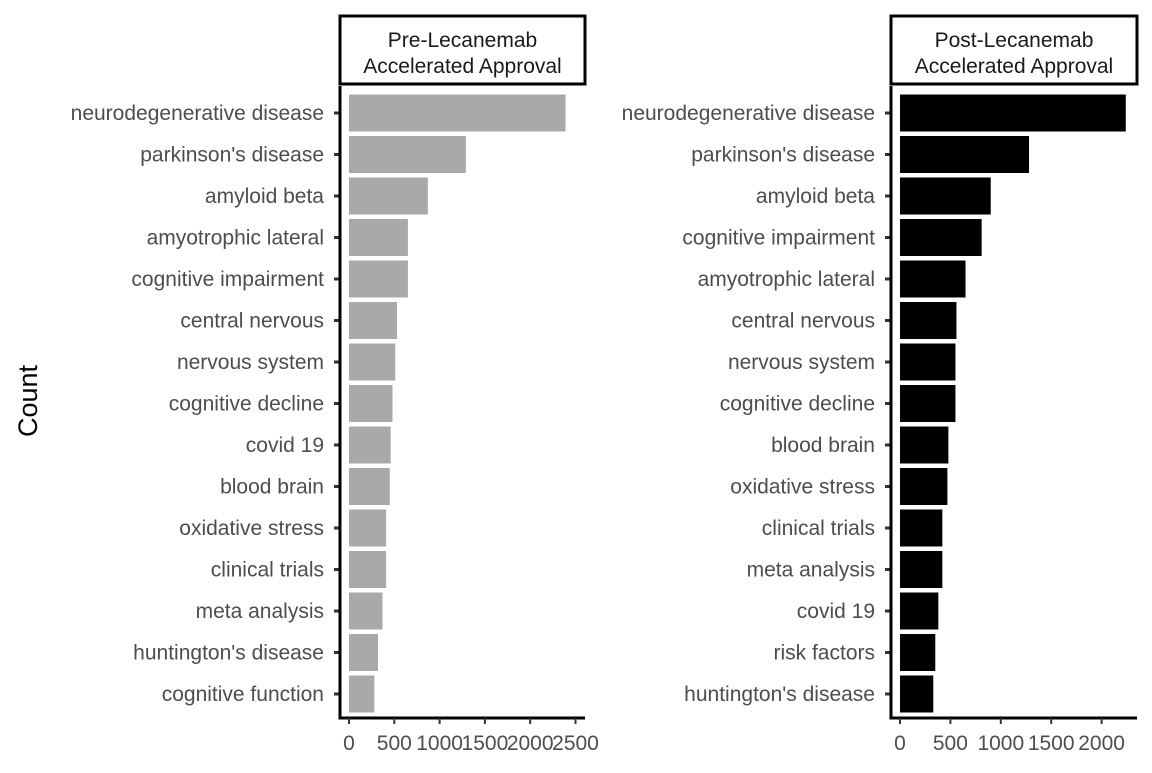  I want to click on y-axis-label: Count, so click(28, 400).